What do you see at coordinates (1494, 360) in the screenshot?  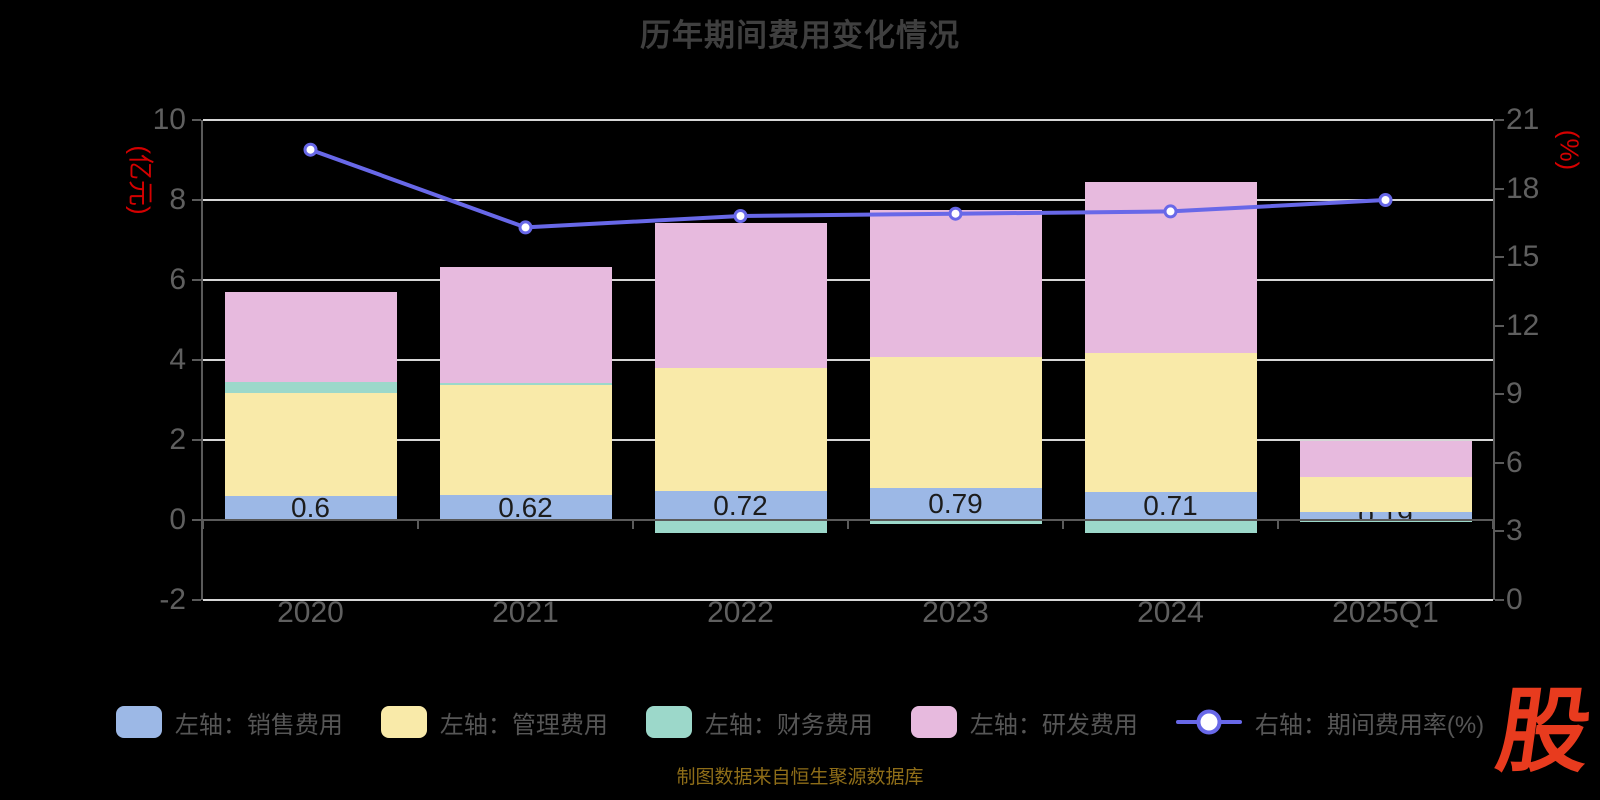 I see `right-axis-line` at bounding box center [1494, 360].